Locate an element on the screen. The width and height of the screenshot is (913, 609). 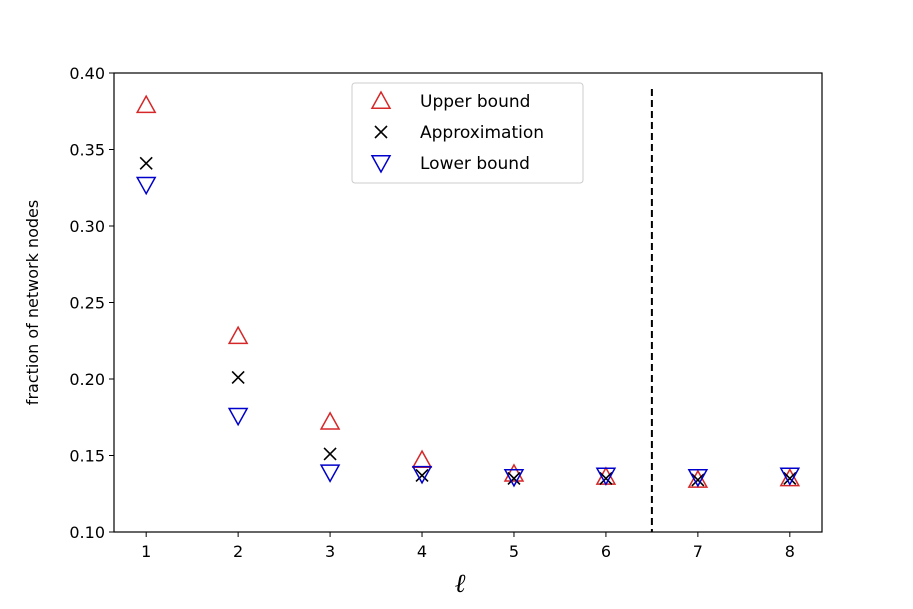
y-tick-label: 0.10 is located at coordinates (87, 532).